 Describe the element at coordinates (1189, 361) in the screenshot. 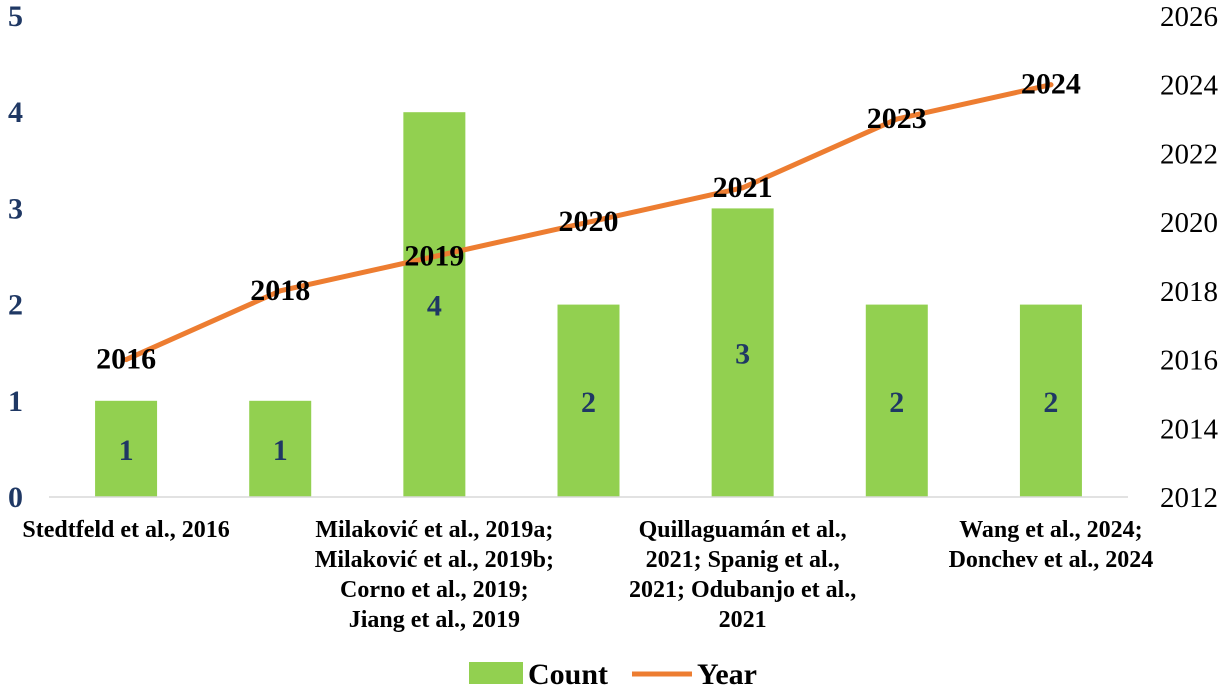

I see `right-tick-label: 2016` at that location.